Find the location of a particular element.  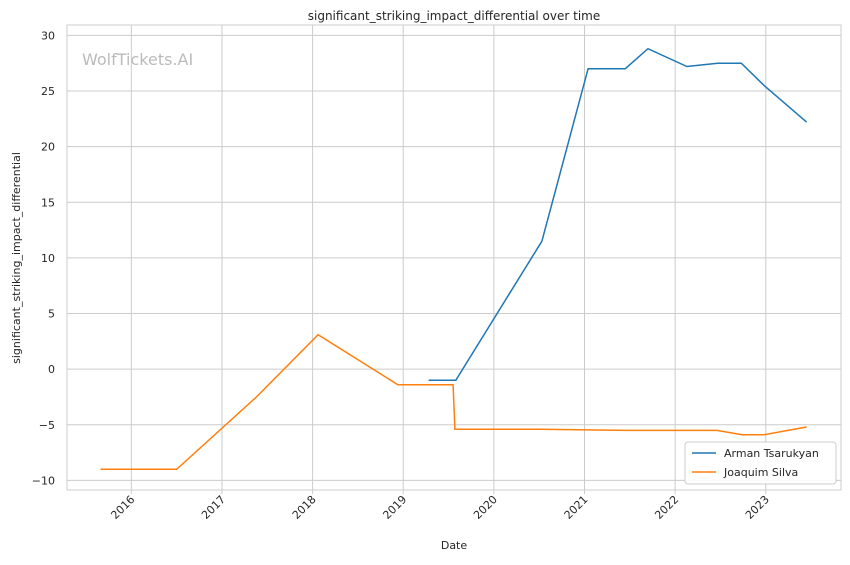

legend-label-joaquim: Joaquim Silva is located at coordinates (760, 472).